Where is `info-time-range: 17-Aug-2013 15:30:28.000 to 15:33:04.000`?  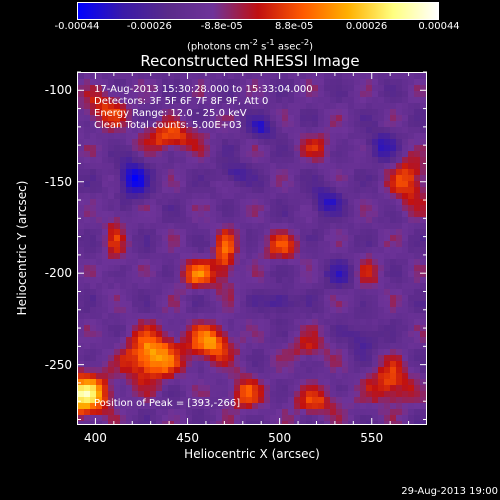 info-time-range: 17-Aug-2013 15:30:28.000 to 15:33:04.000 is located at coordinates (203, 89).